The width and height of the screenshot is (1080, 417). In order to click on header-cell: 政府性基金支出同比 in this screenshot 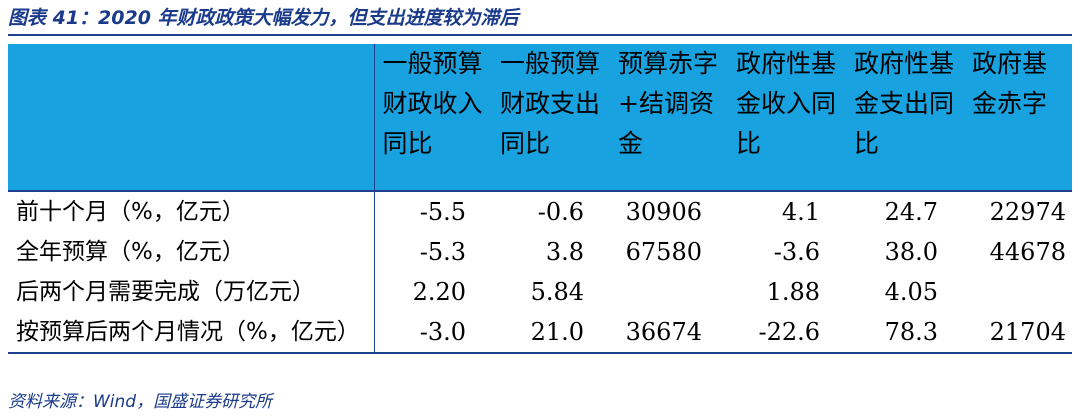, I will do `click(905, 118)`.